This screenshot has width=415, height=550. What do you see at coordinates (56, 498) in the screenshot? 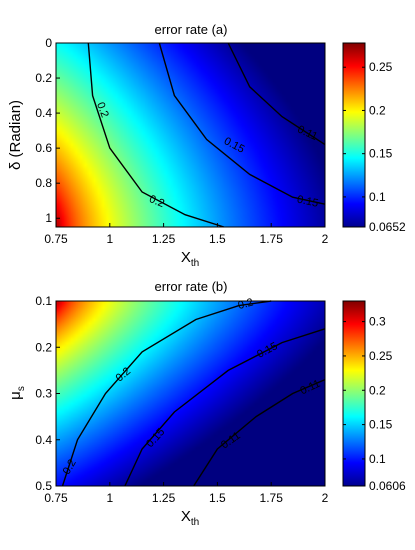
I see `panel-b-xtick-label: 0.75` at bounding box center [56, 498].